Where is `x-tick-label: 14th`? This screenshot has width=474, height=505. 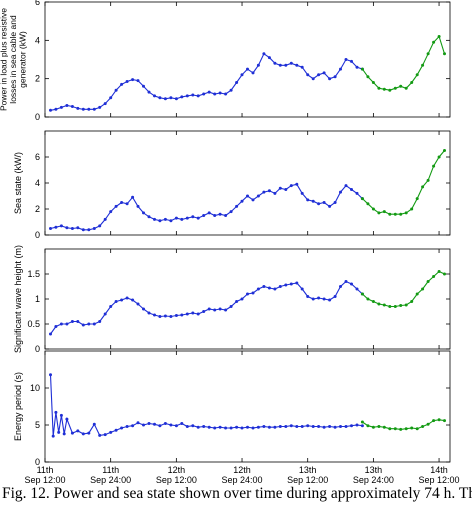
x-tick-label: 14th is located at coordinates (439, 470).